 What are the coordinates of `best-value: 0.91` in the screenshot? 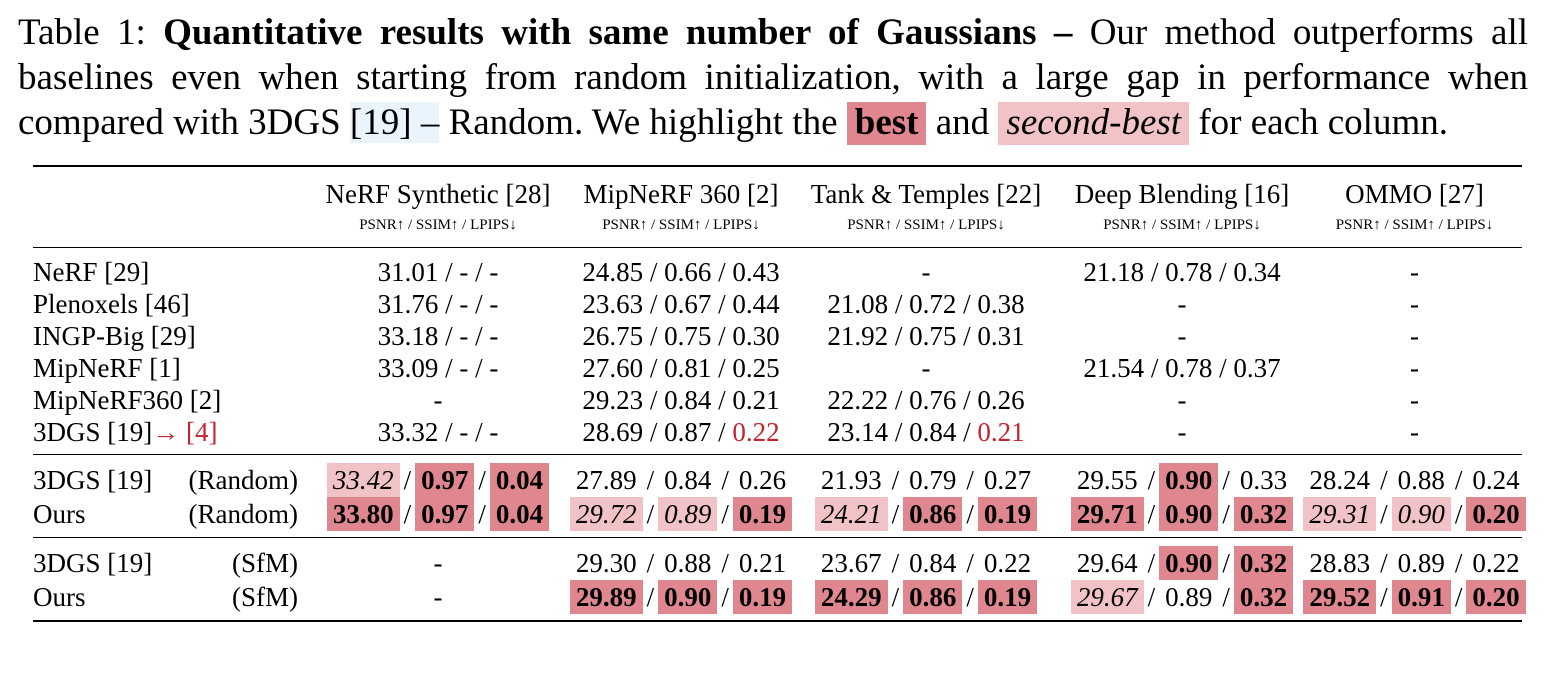 It's located at (1421, 597).